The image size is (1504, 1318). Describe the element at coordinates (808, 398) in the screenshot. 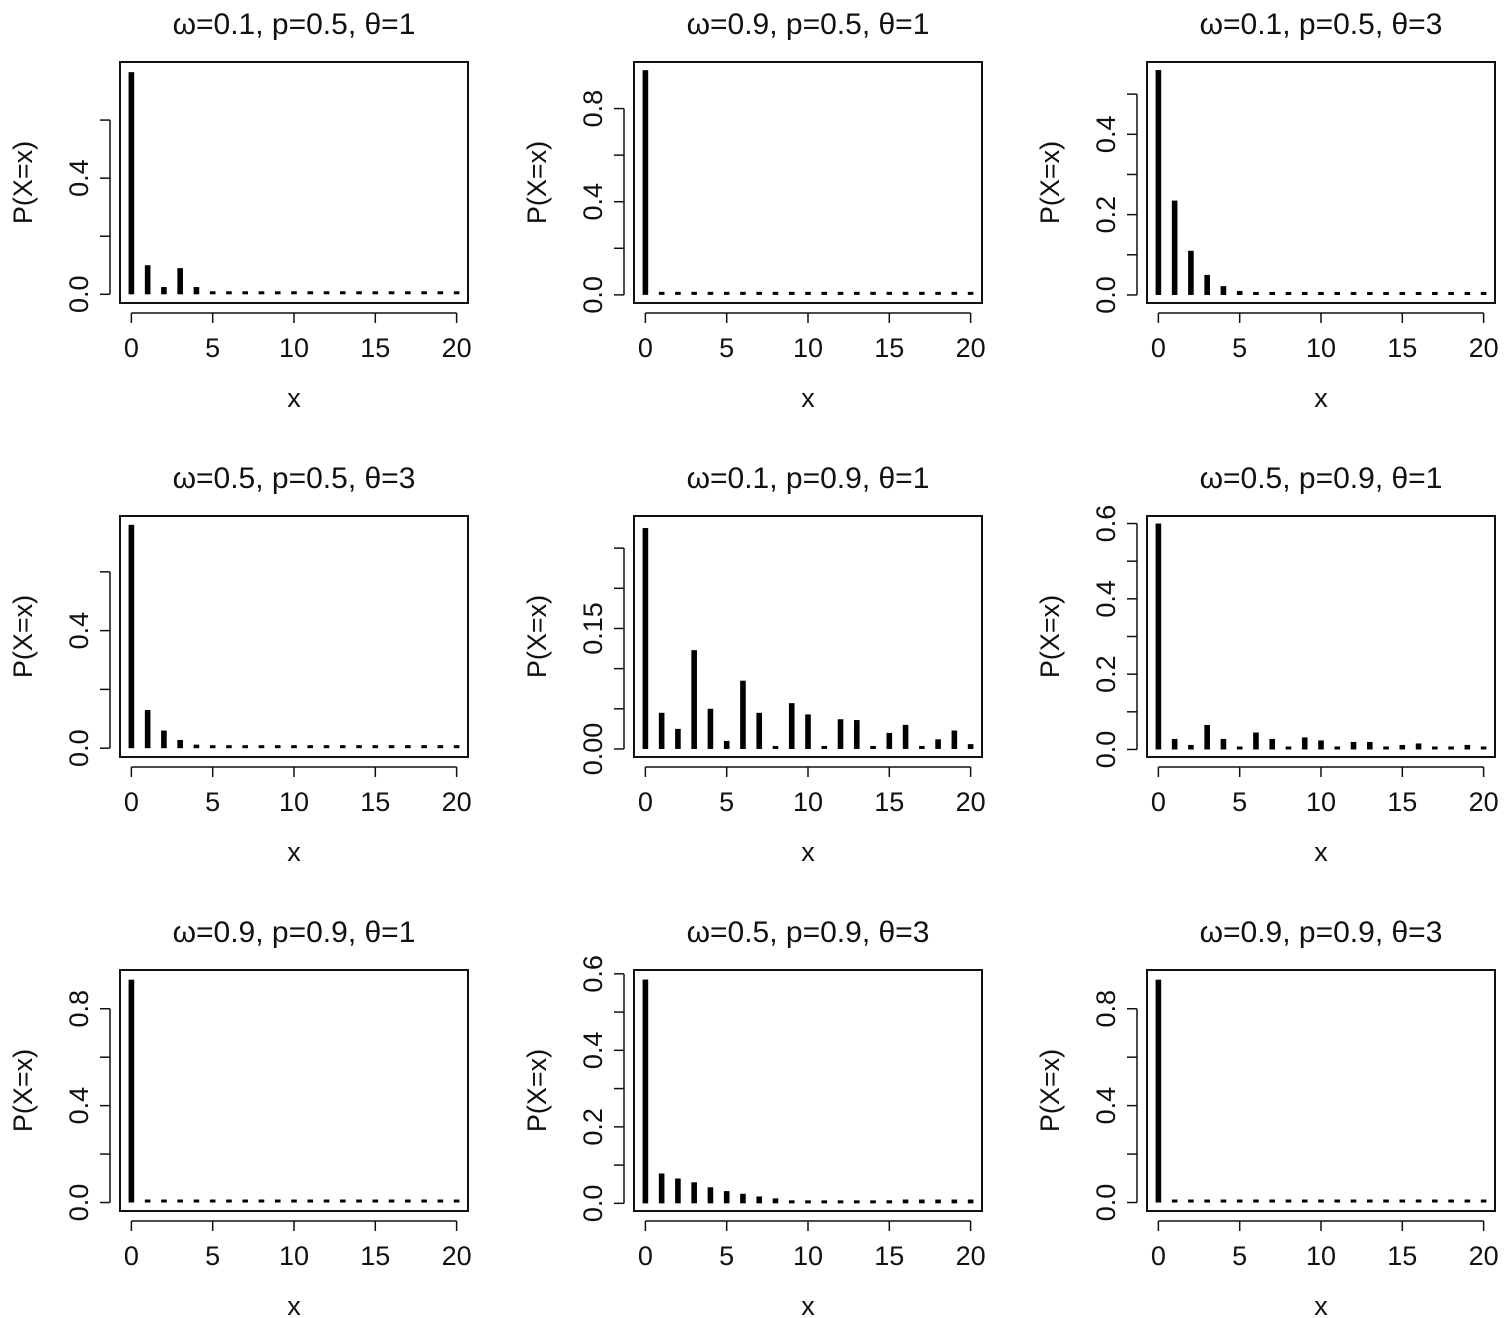

I see `x-axis-label: x` at that location.